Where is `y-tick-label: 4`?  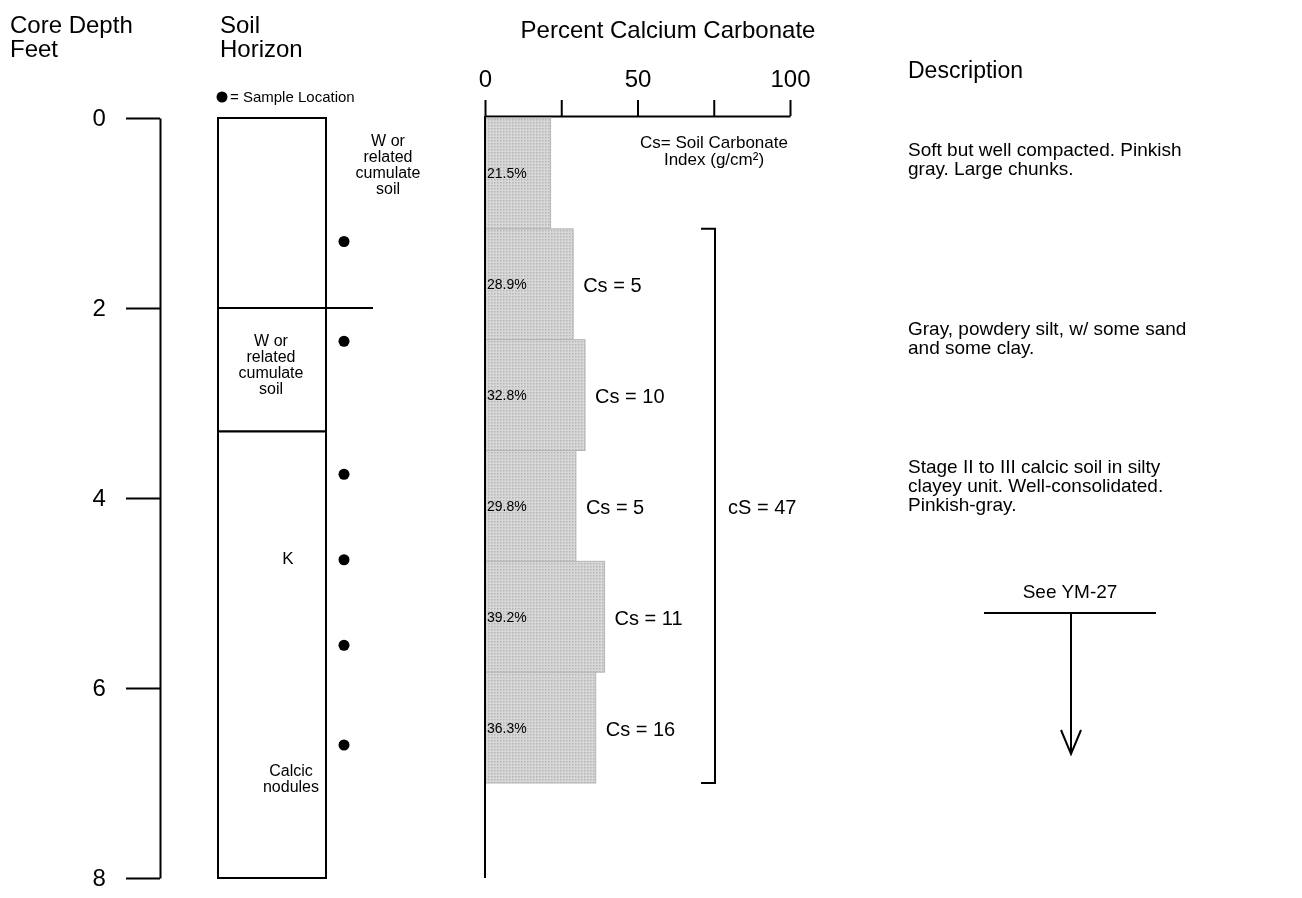
y-tick-label: 4 is located at coordinates (99, 498).